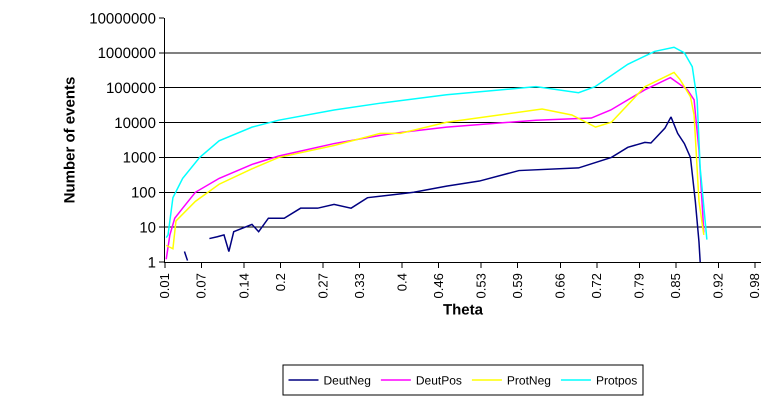  I want to click on y-tick-label: 1000, so click(139, 158).